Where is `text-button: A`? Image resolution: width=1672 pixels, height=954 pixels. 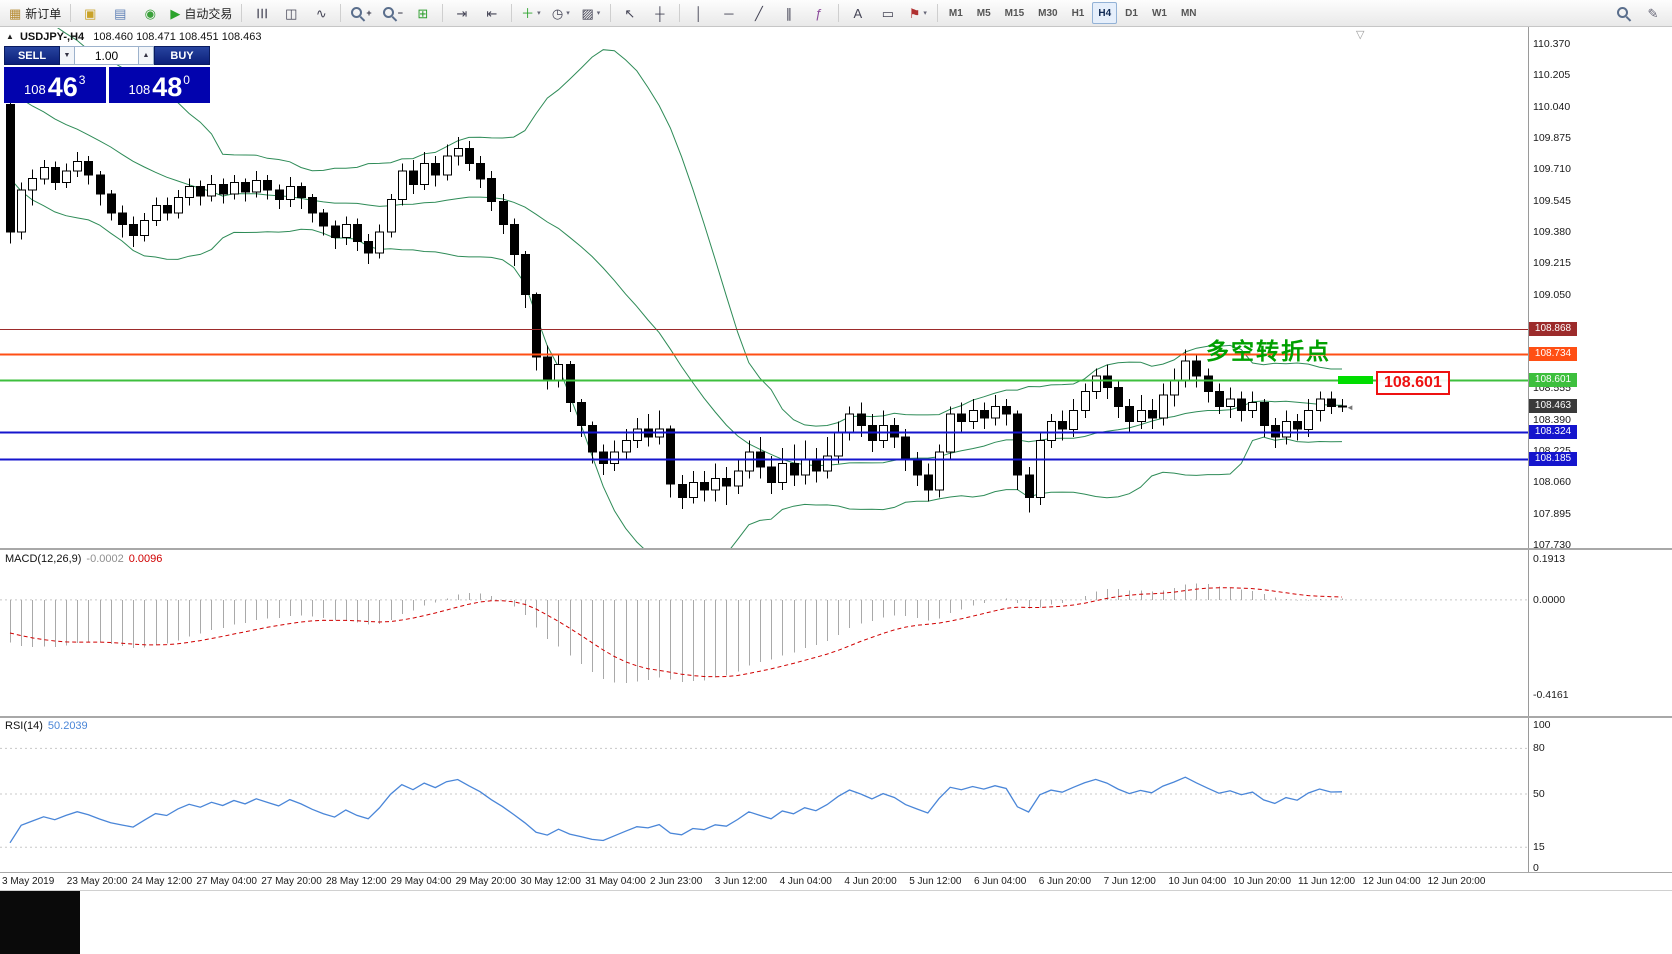 text-button: A is located at coordinates (858, 13).